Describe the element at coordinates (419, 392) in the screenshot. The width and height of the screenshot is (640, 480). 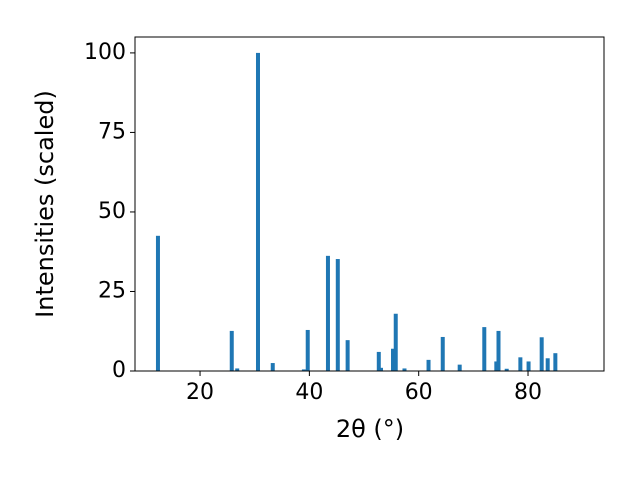
I see `x-tick-label: 60` at that location.